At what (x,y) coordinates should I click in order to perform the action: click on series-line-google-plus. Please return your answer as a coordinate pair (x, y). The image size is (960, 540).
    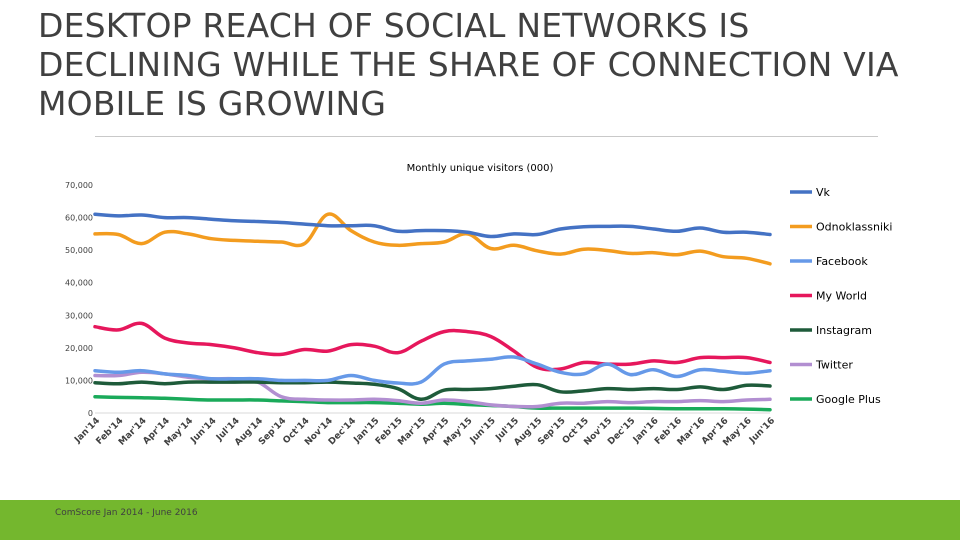
    Looking at the image, I should click on (432, 403).